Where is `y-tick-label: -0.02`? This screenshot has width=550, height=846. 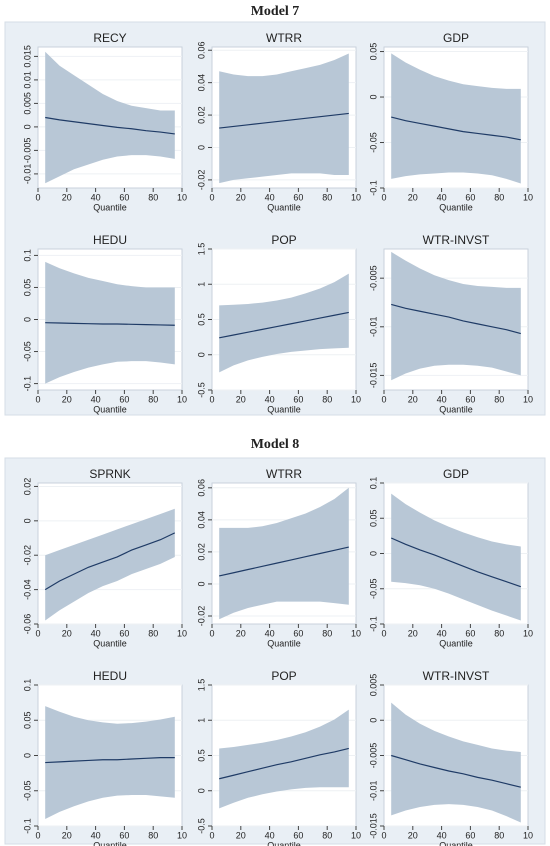 y-tick-label: -0.02 is located at coordinates (27, 555).